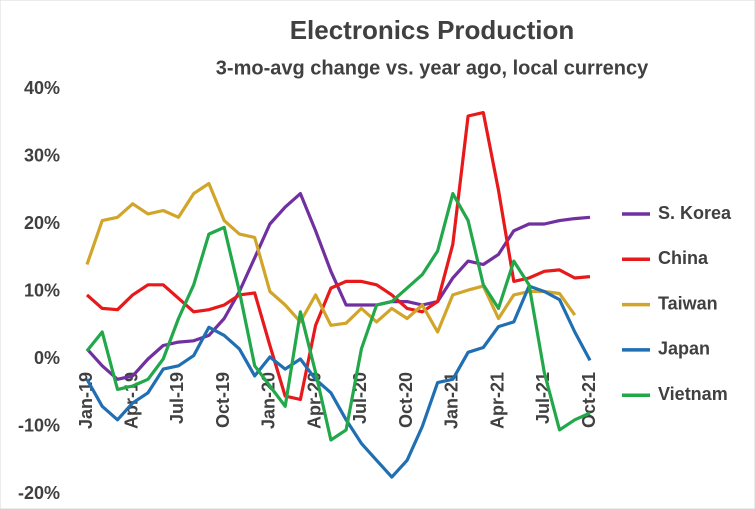 This screenshot has width=755, height=509. I want to click on x-tick-label: Oct-19, so click(223, 400).